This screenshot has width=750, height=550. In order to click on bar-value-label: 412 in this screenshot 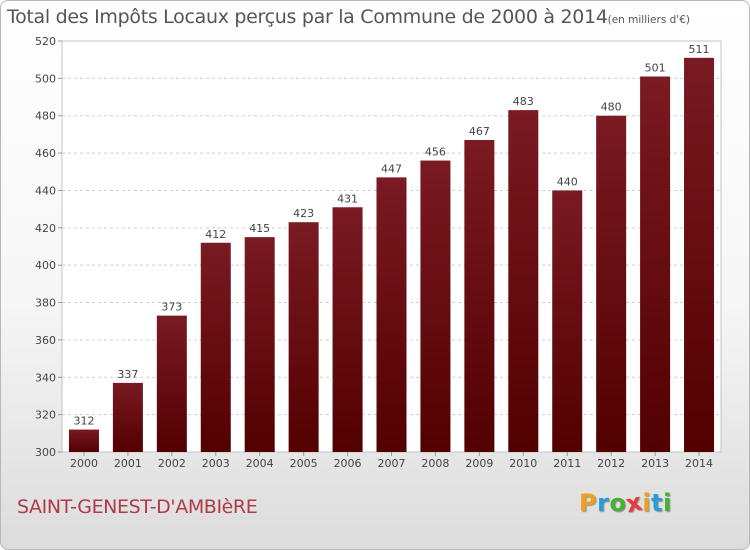, I will do `click(215, 234)`.